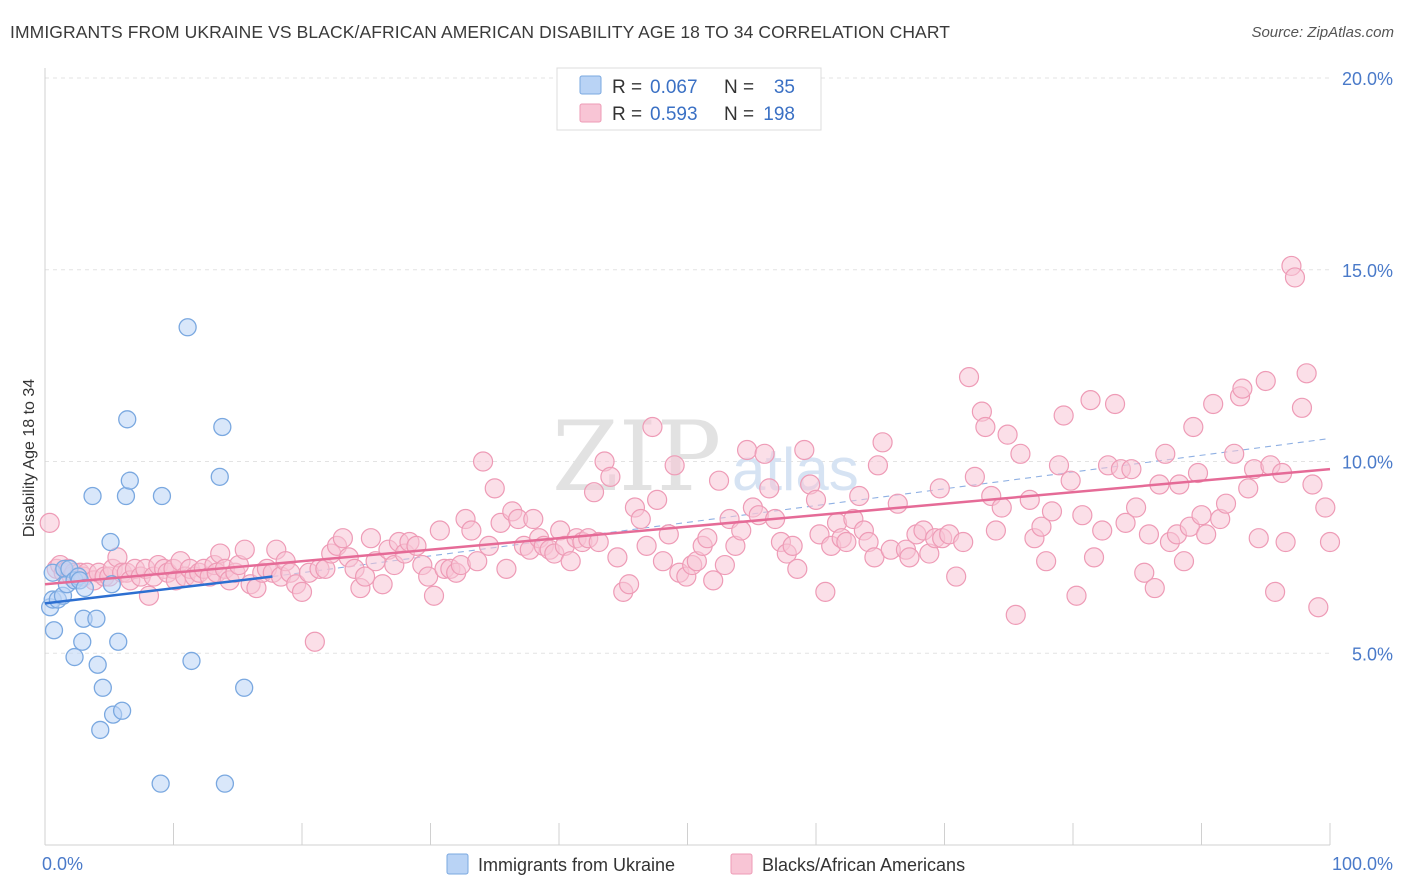  What do you see at coordinates (1372, 654) in the screenshot?
I see `y-tick-label: 5.0%` at bounding box center [1372, 654].